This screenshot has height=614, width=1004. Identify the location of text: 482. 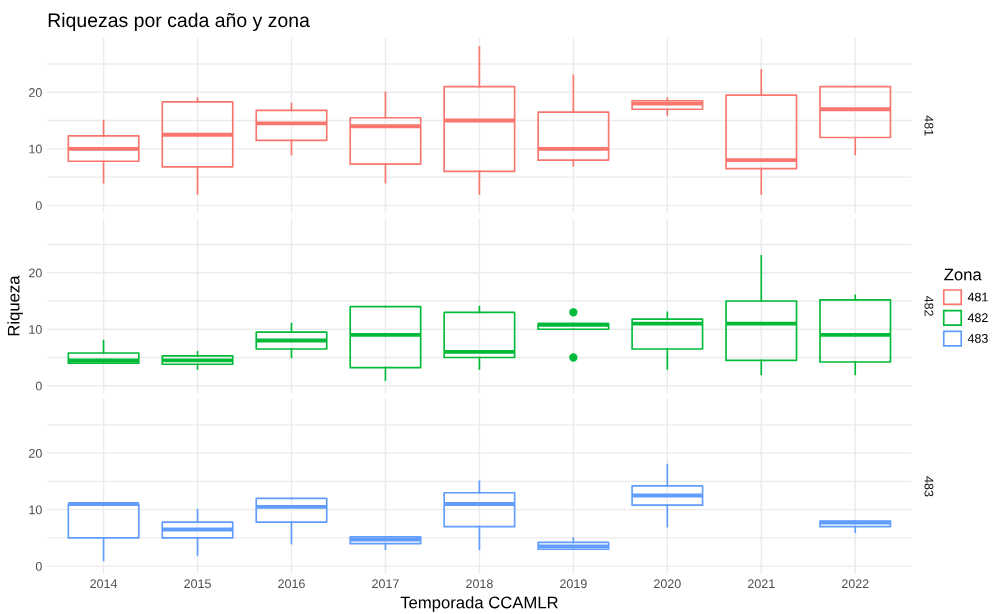
(929, 305).